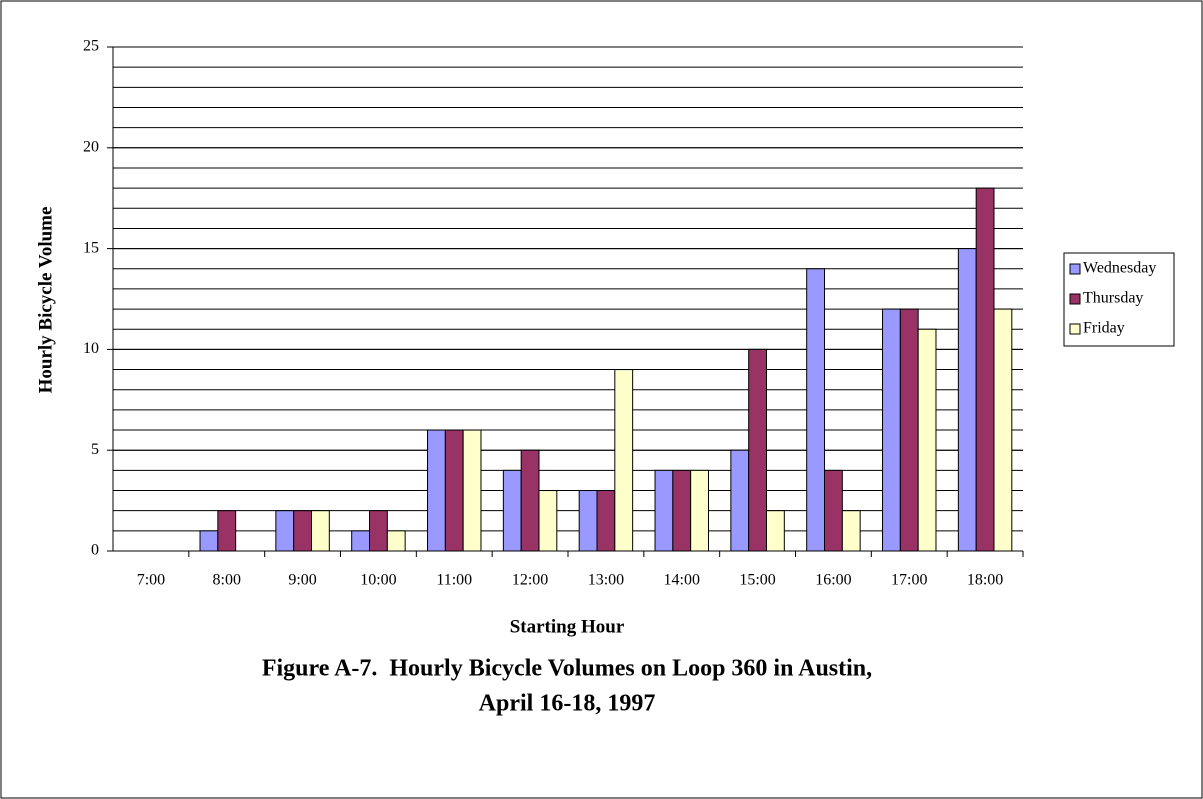 This screenshot has width=1203, height=799. I want to click on legend-label: Thursday, so click(1113, 298).